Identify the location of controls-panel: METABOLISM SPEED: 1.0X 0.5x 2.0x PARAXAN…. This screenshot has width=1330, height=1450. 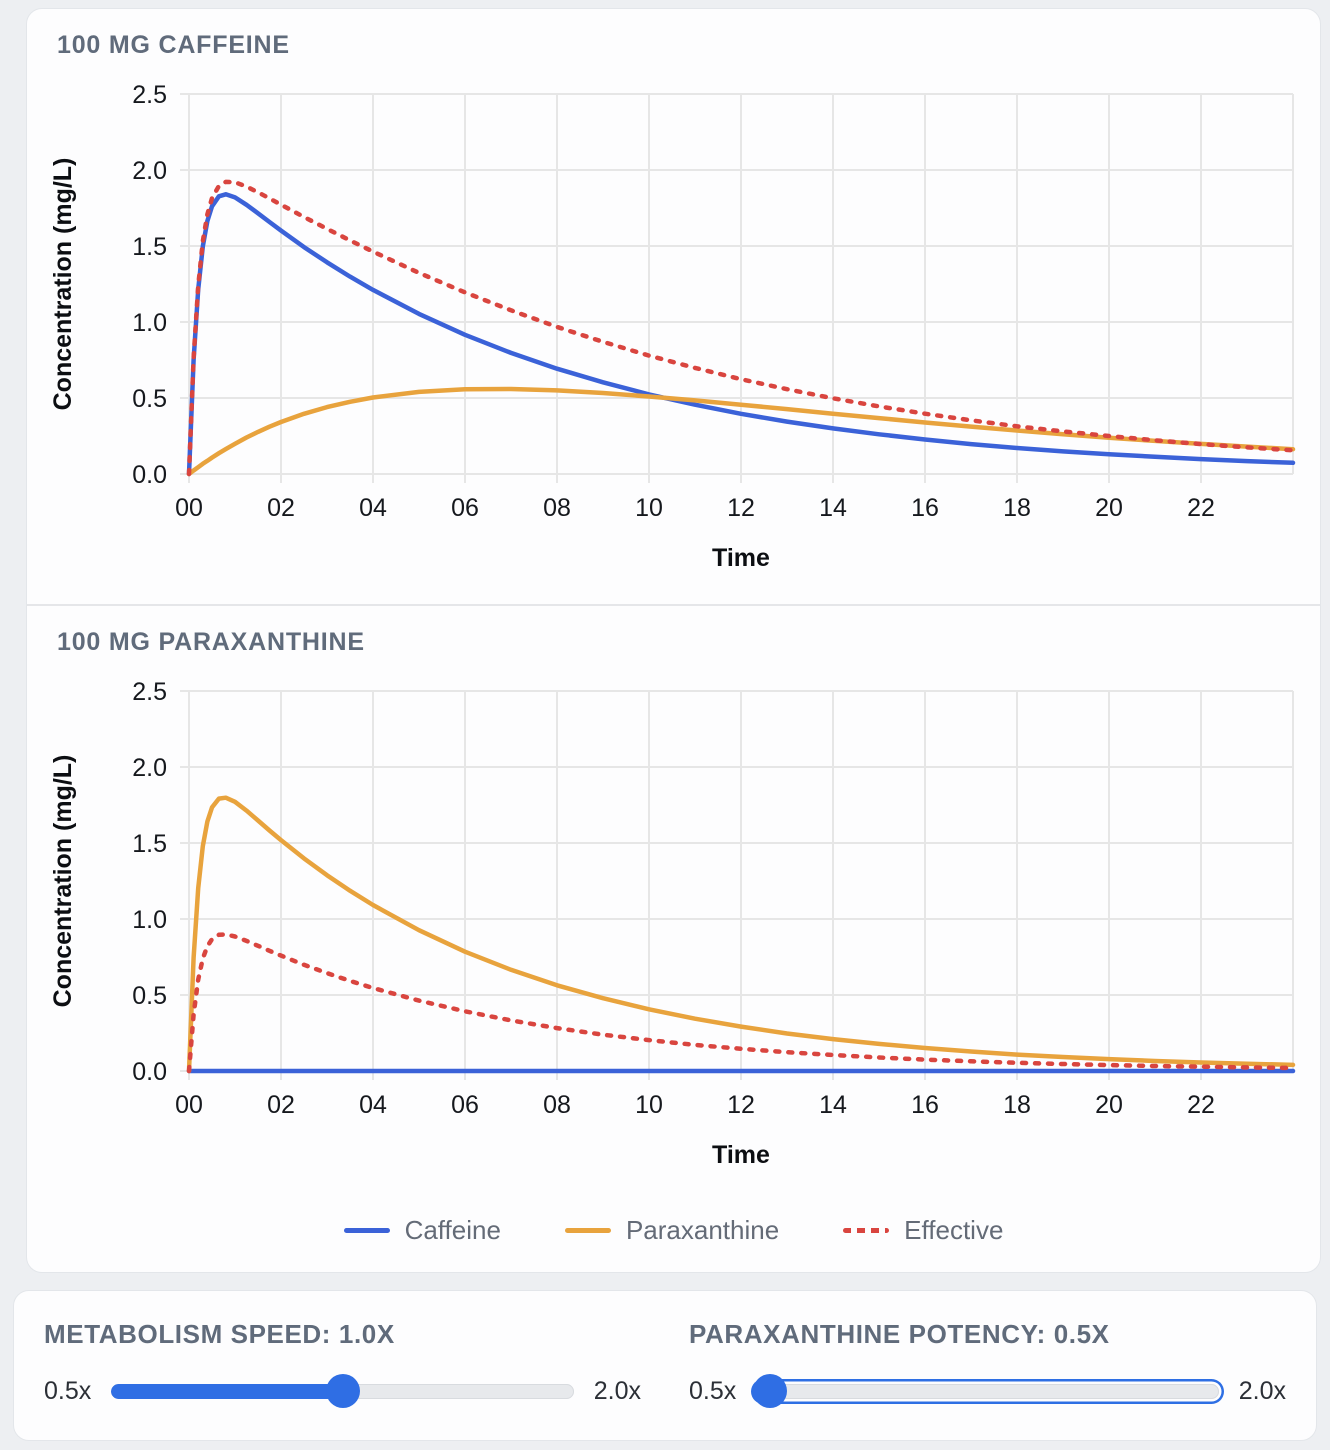
(665, 1365).